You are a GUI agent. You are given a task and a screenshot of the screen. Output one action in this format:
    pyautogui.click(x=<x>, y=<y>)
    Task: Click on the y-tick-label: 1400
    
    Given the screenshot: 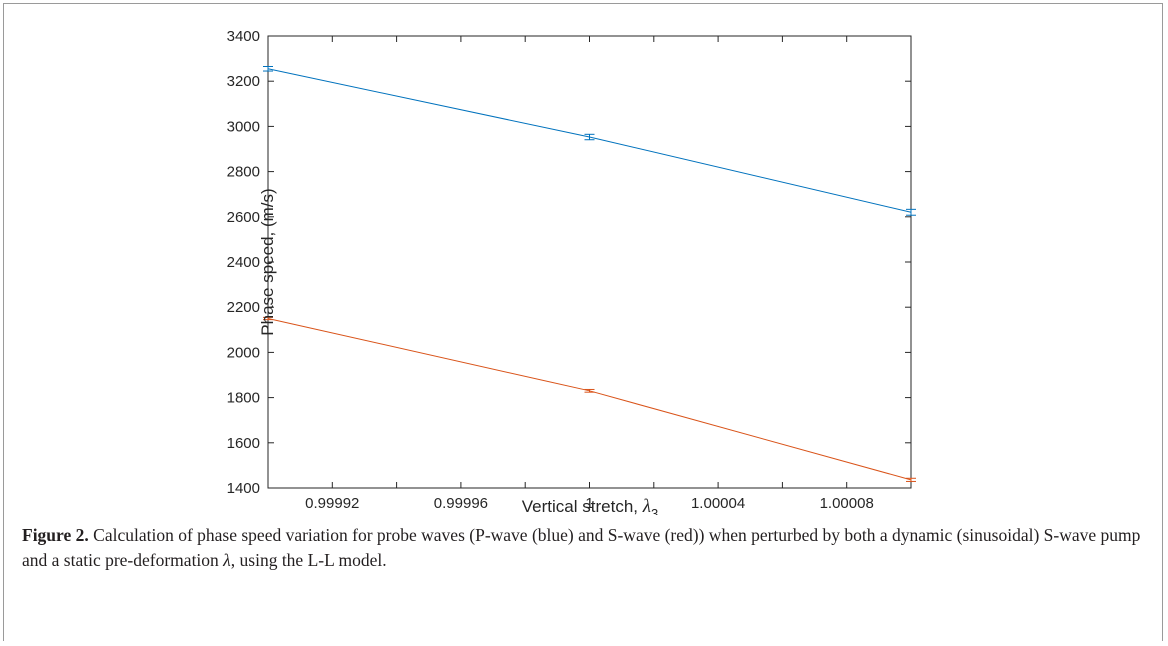 What is the action you would take?
    pyautogui.click(x=243, y=488)
    